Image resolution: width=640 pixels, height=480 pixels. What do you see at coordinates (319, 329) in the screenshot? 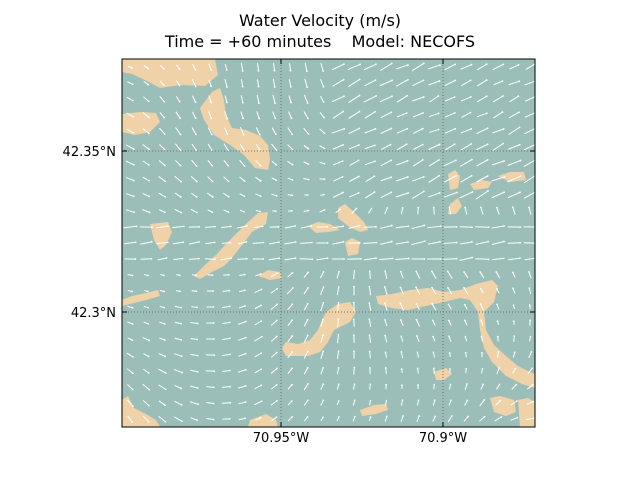
I see `land-hook-island` at bounding box center [319, 329].